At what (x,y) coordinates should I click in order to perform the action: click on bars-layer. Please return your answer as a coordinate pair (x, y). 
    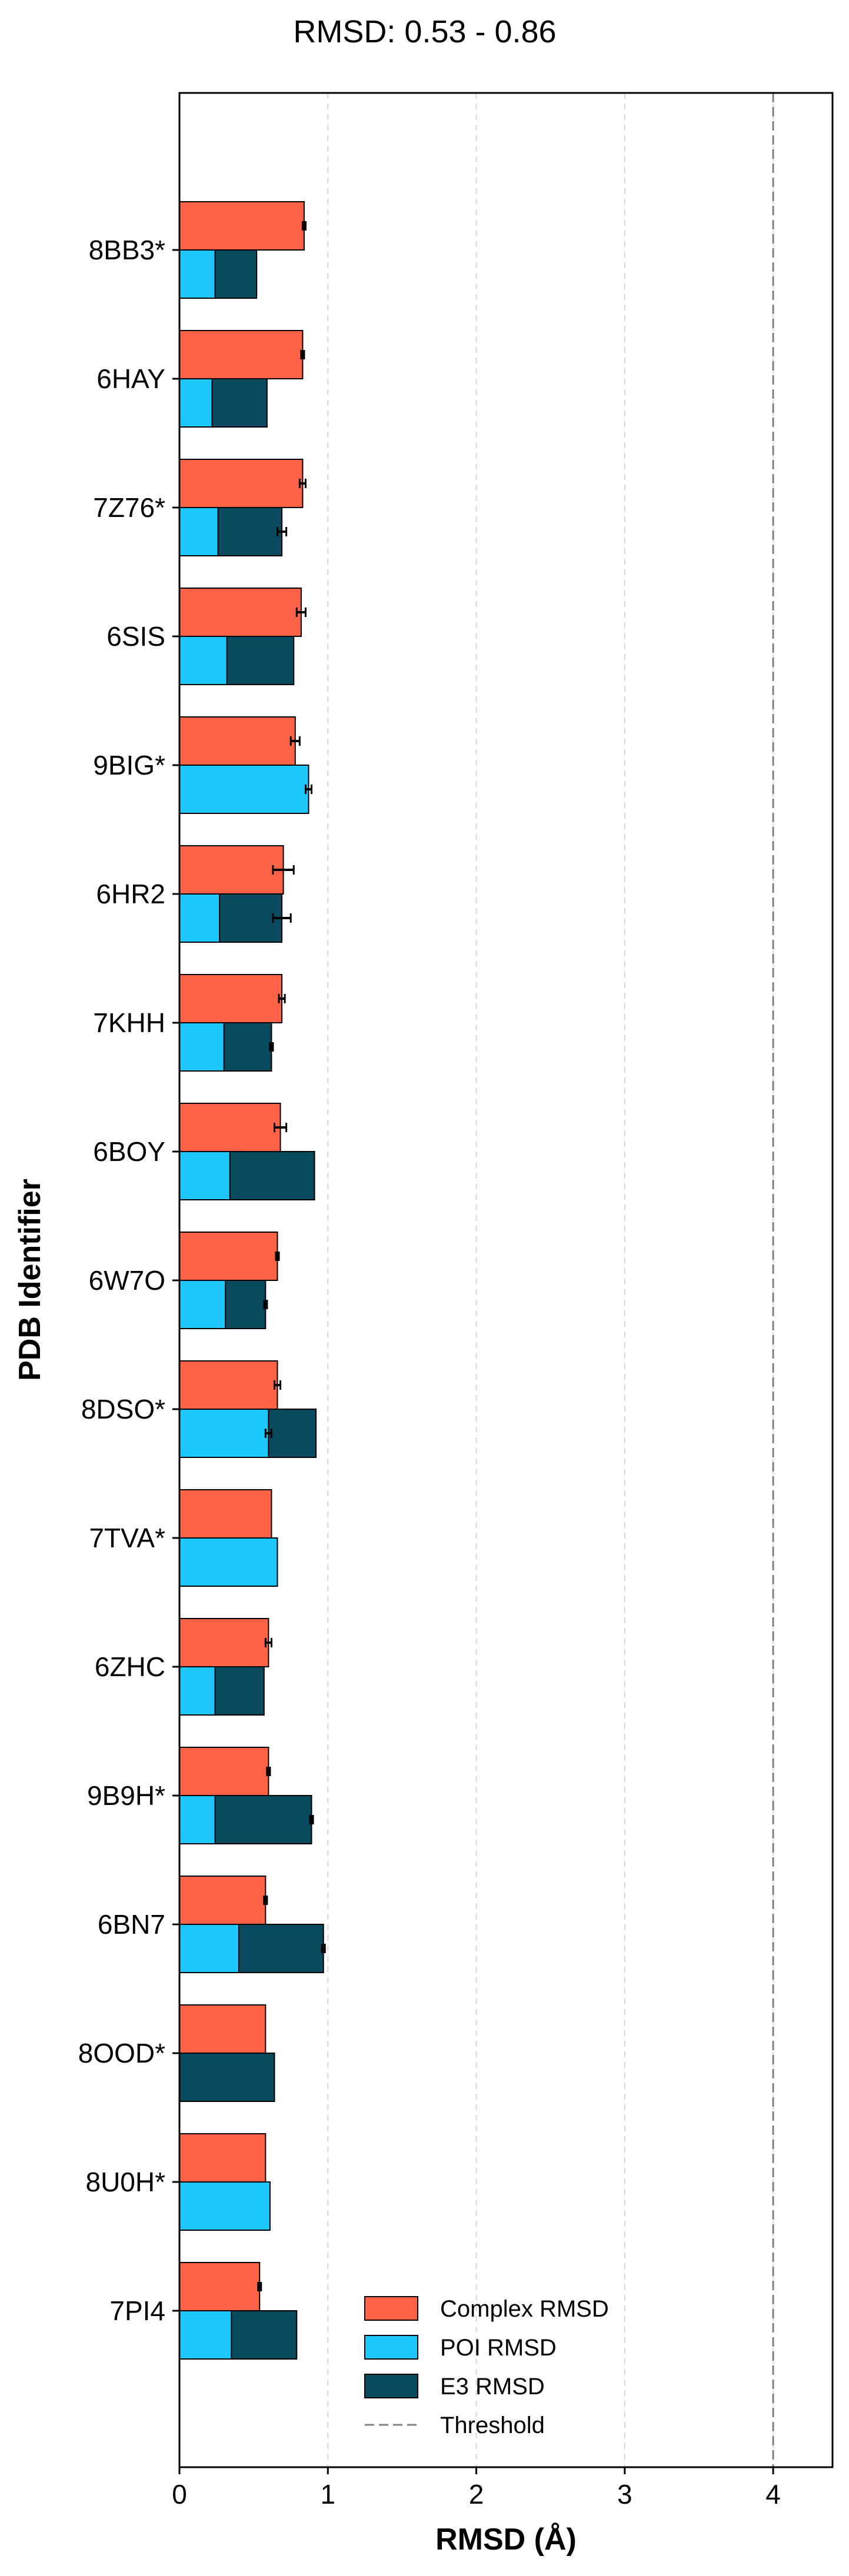
    Looking at the image, I should click on (252, 1280).